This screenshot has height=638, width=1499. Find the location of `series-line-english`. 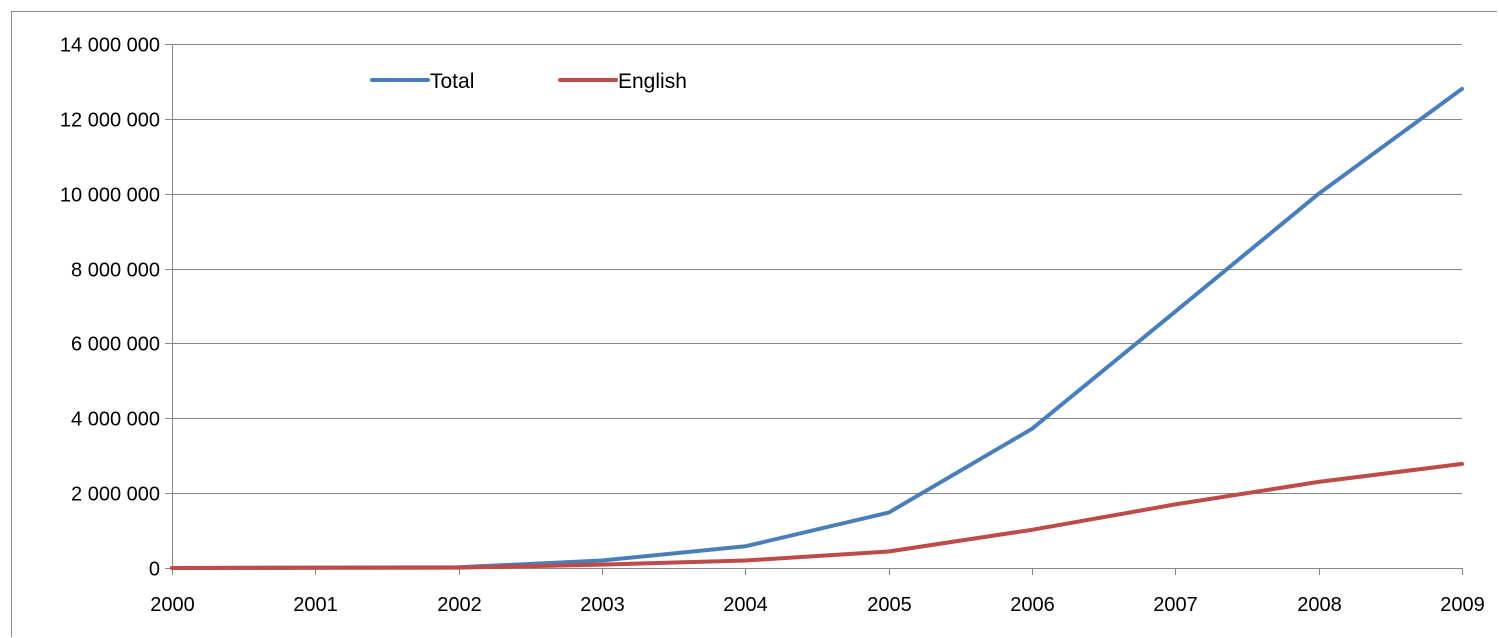

series-line-english is located at coordinates (817, 515).